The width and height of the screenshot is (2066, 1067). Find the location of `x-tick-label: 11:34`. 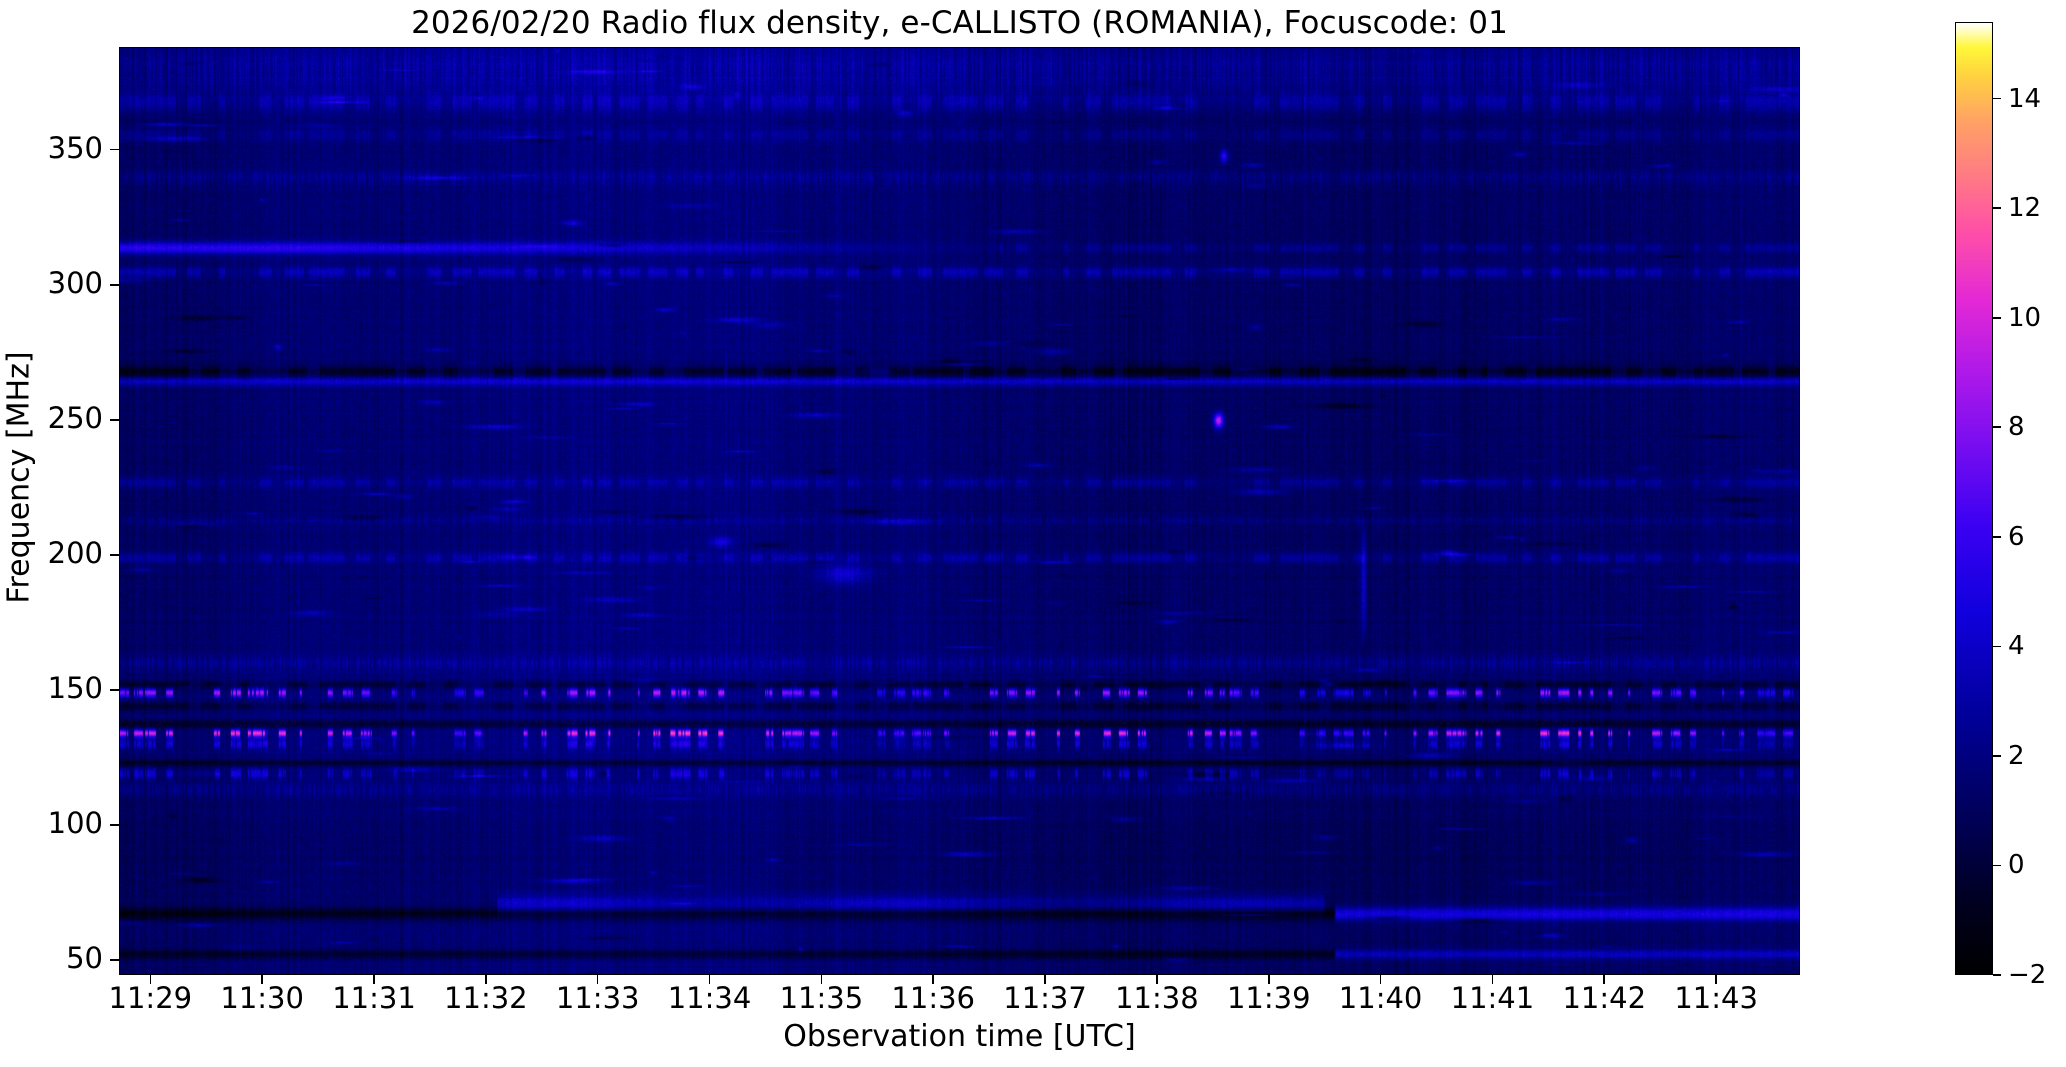

x-tick-label: 11:34 is located at coordinates (709, 998).